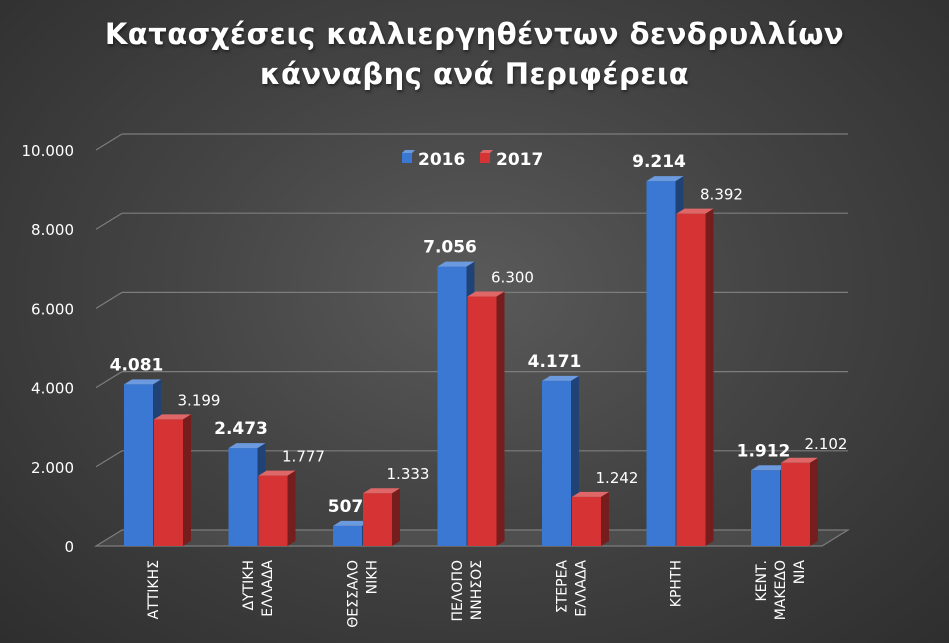  What do you see at coordinates (721, 195) in the screenshot?
I see `data-label: 8.392` at bounding box center [721, 195].